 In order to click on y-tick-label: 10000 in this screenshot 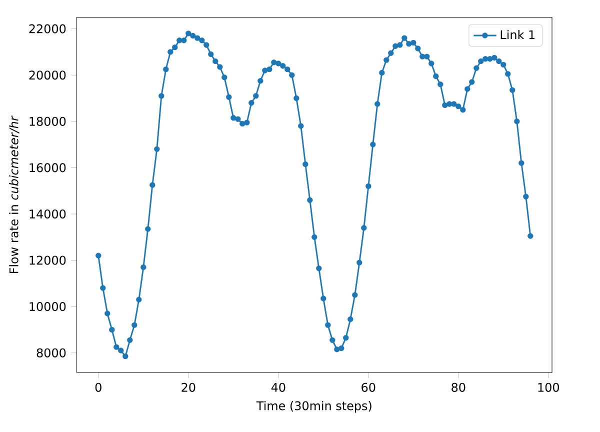, I will do `click(48, 307)`.